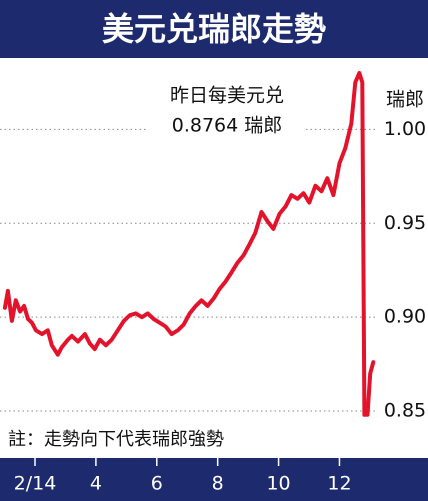  What do you see at coordinates (405, 223) in the screenshot?
I see `y-tick-label: 0.95` at bounding box center [405, 223].